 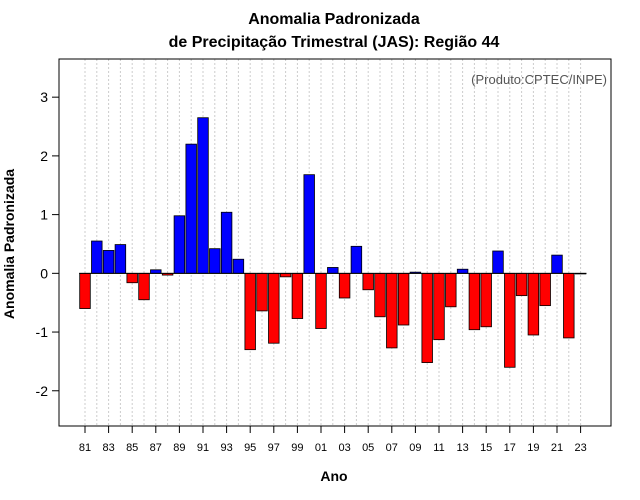 I want to click on y-tick-label: -2, so click(x=42, y=391).